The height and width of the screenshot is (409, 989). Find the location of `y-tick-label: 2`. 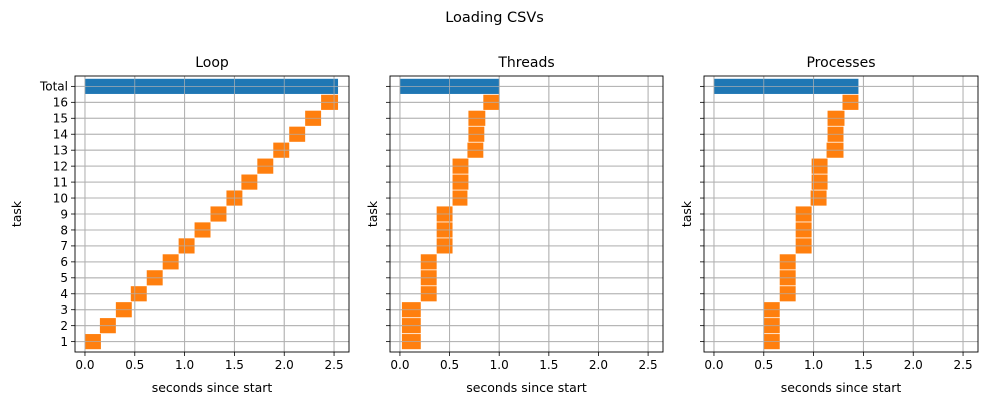

y-tick-label: 2 is located at coordinates (64, 326).